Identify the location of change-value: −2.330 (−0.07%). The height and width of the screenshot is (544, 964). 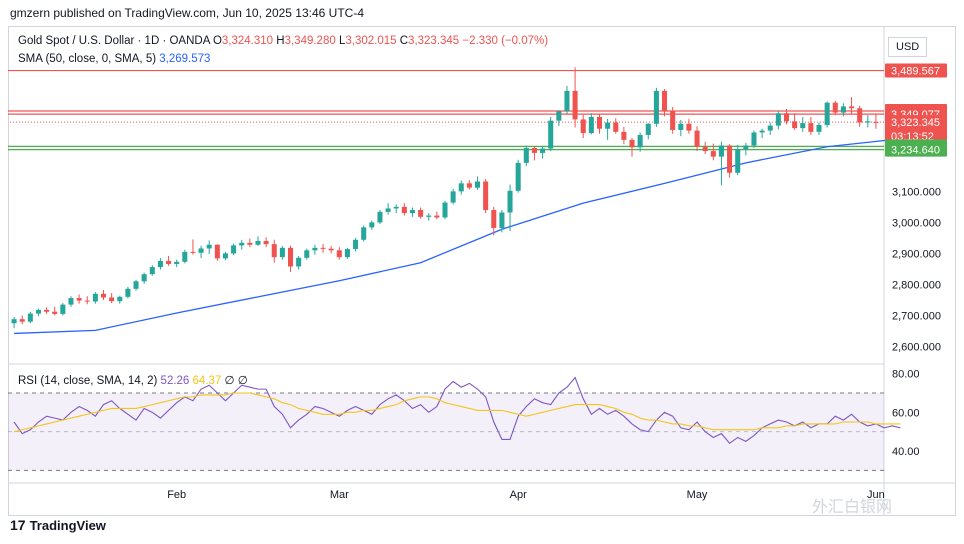
(505, 41).